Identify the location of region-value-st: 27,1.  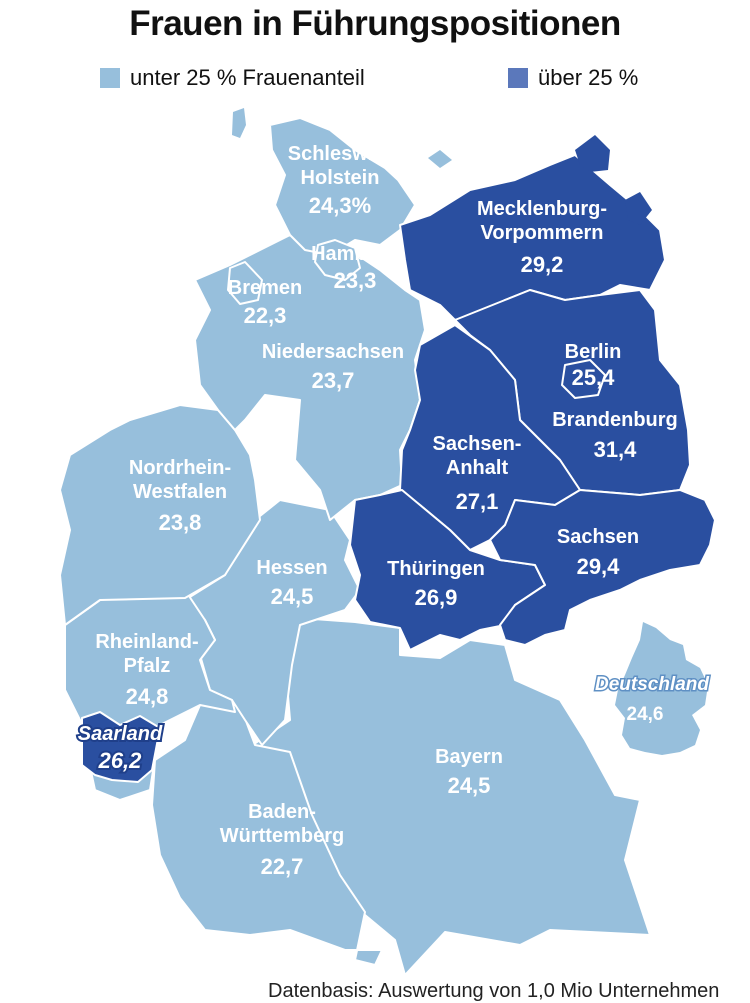
(477, 501).